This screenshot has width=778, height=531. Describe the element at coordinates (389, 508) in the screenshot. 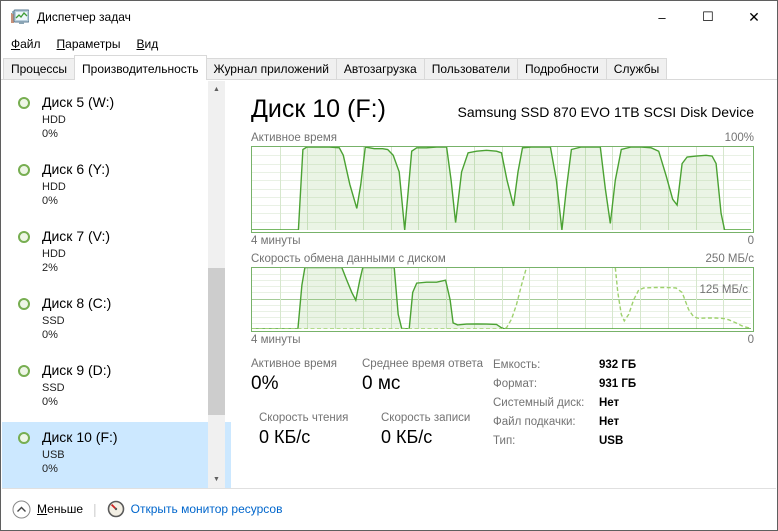

I see `footer-bar: Меньше | Открыть монитор ресурсов` at that location.